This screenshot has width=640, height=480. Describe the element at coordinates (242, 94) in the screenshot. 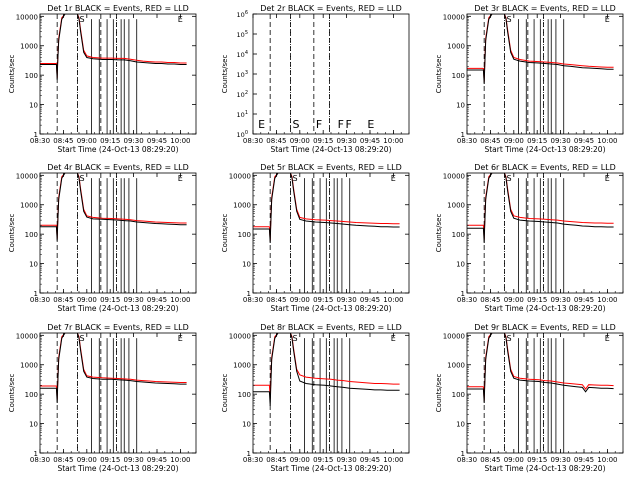

I see `y-tick-label: 10²` at that location.